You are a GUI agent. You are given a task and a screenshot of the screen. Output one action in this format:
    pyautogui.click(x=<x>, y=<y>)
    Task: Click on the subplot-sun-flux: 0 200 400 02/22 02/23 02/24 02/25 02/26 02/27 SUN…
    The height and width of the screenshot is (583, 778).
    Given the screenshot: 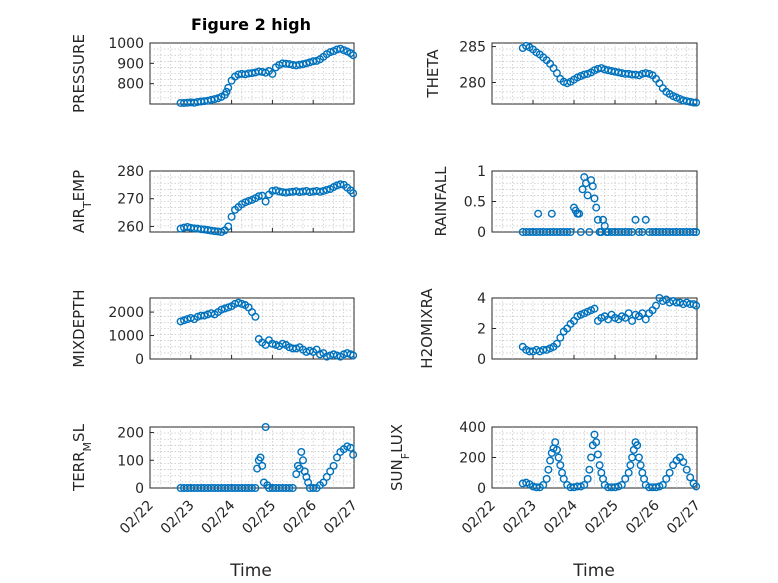 What is the action you would take?
    pyautogui.click(x=546, y=478)
    